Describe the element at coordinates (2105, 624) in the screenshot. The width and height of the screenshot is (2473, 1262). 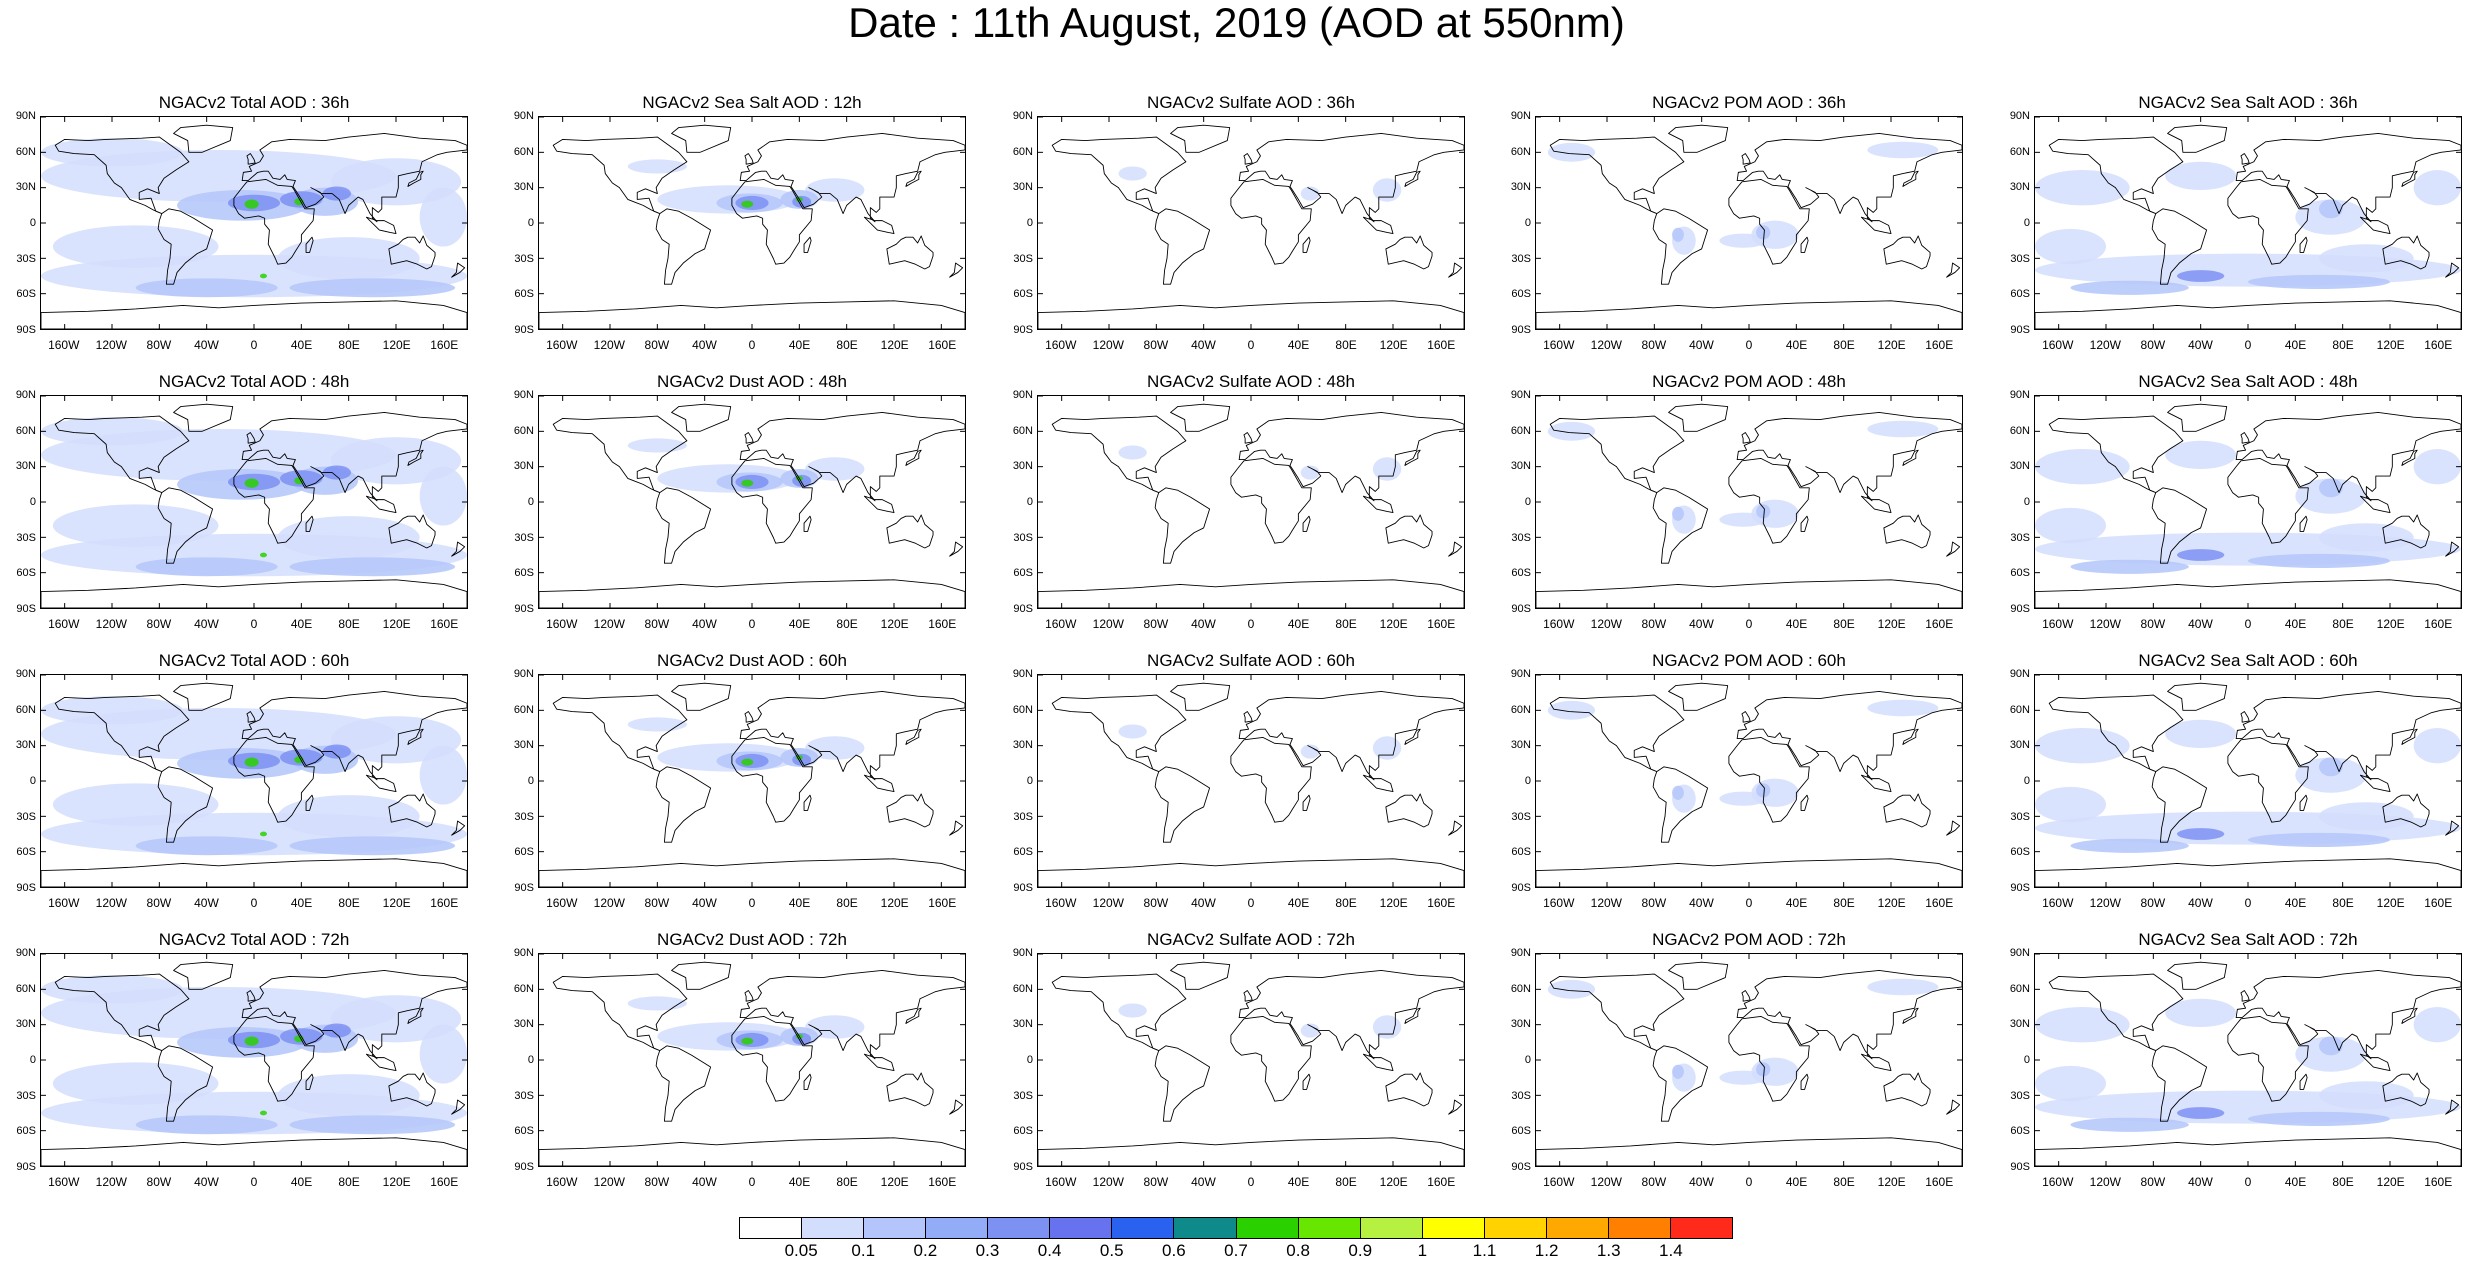
I see `lon-tick-label: 120W` at that location.